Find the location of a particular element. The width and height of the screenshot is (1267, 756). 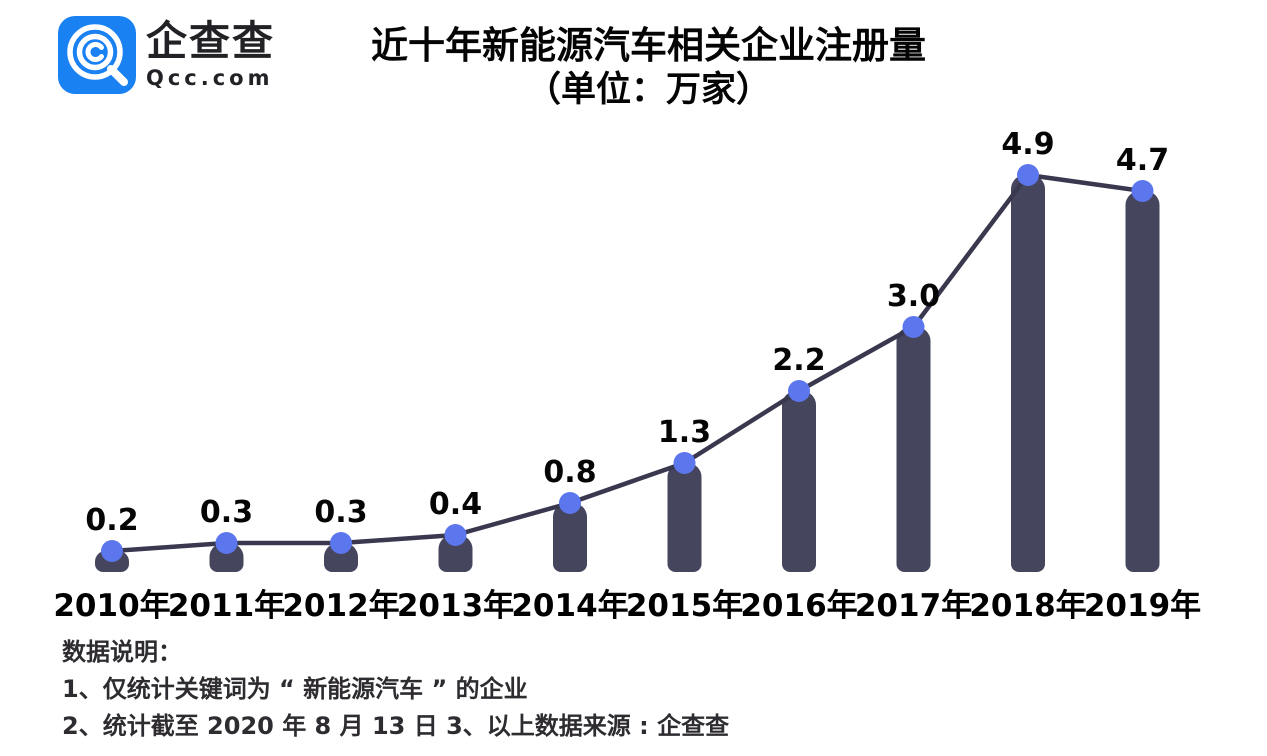

qcc-logo: 企查查 Qcc.com is located at coordinates (166, 55).